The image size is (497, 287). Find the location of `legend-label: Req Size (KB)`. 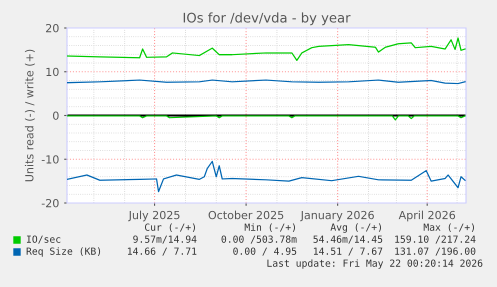

legend-label: Req Size (KB) is located at coordinates (63, 252).